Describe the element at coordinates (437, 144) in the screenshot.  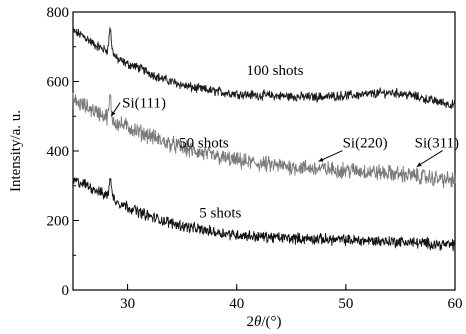
I see `peak-annotation: Si(311)` at that location.